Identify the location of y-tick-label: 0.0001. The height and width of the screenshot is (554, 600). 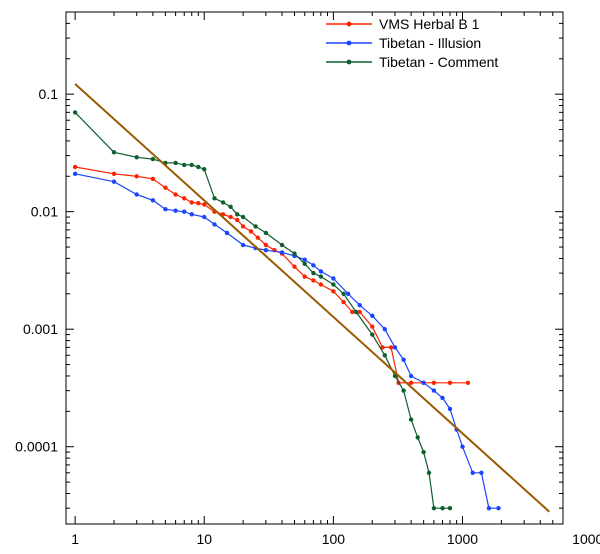
(36, 447).